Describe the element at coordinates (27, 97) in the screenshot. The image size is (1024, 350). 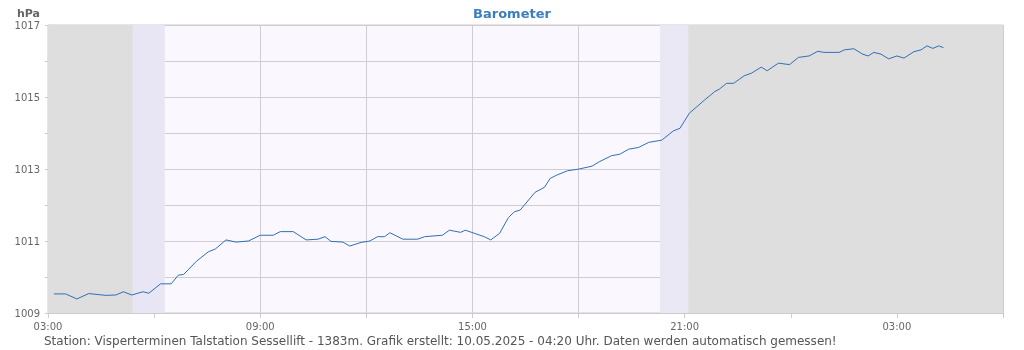
I see `y-tick-label: 1015` at that location.